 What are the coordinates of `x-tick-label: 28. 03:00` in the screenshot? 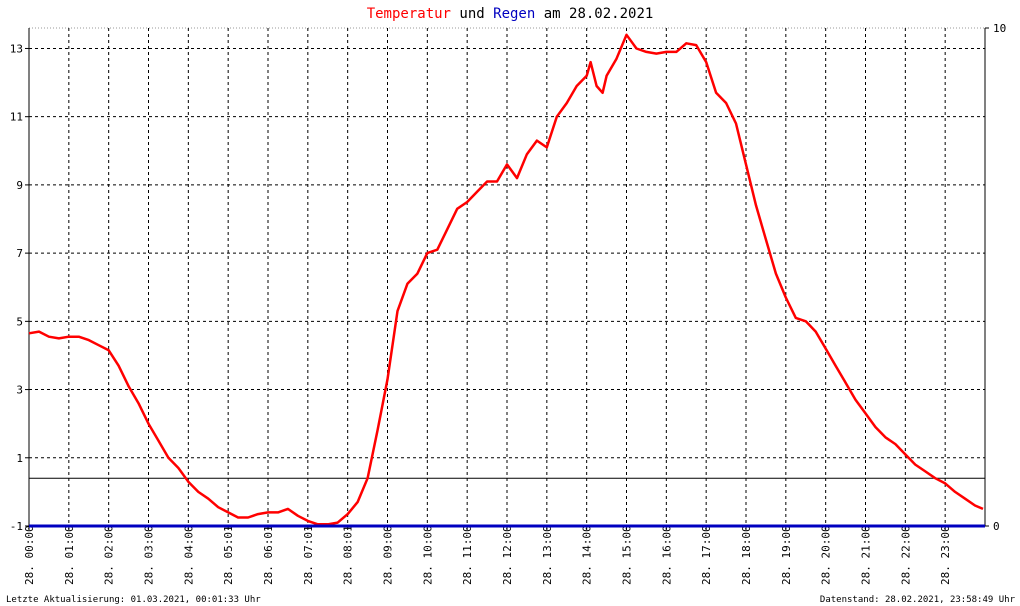 It's located at (149, 555).